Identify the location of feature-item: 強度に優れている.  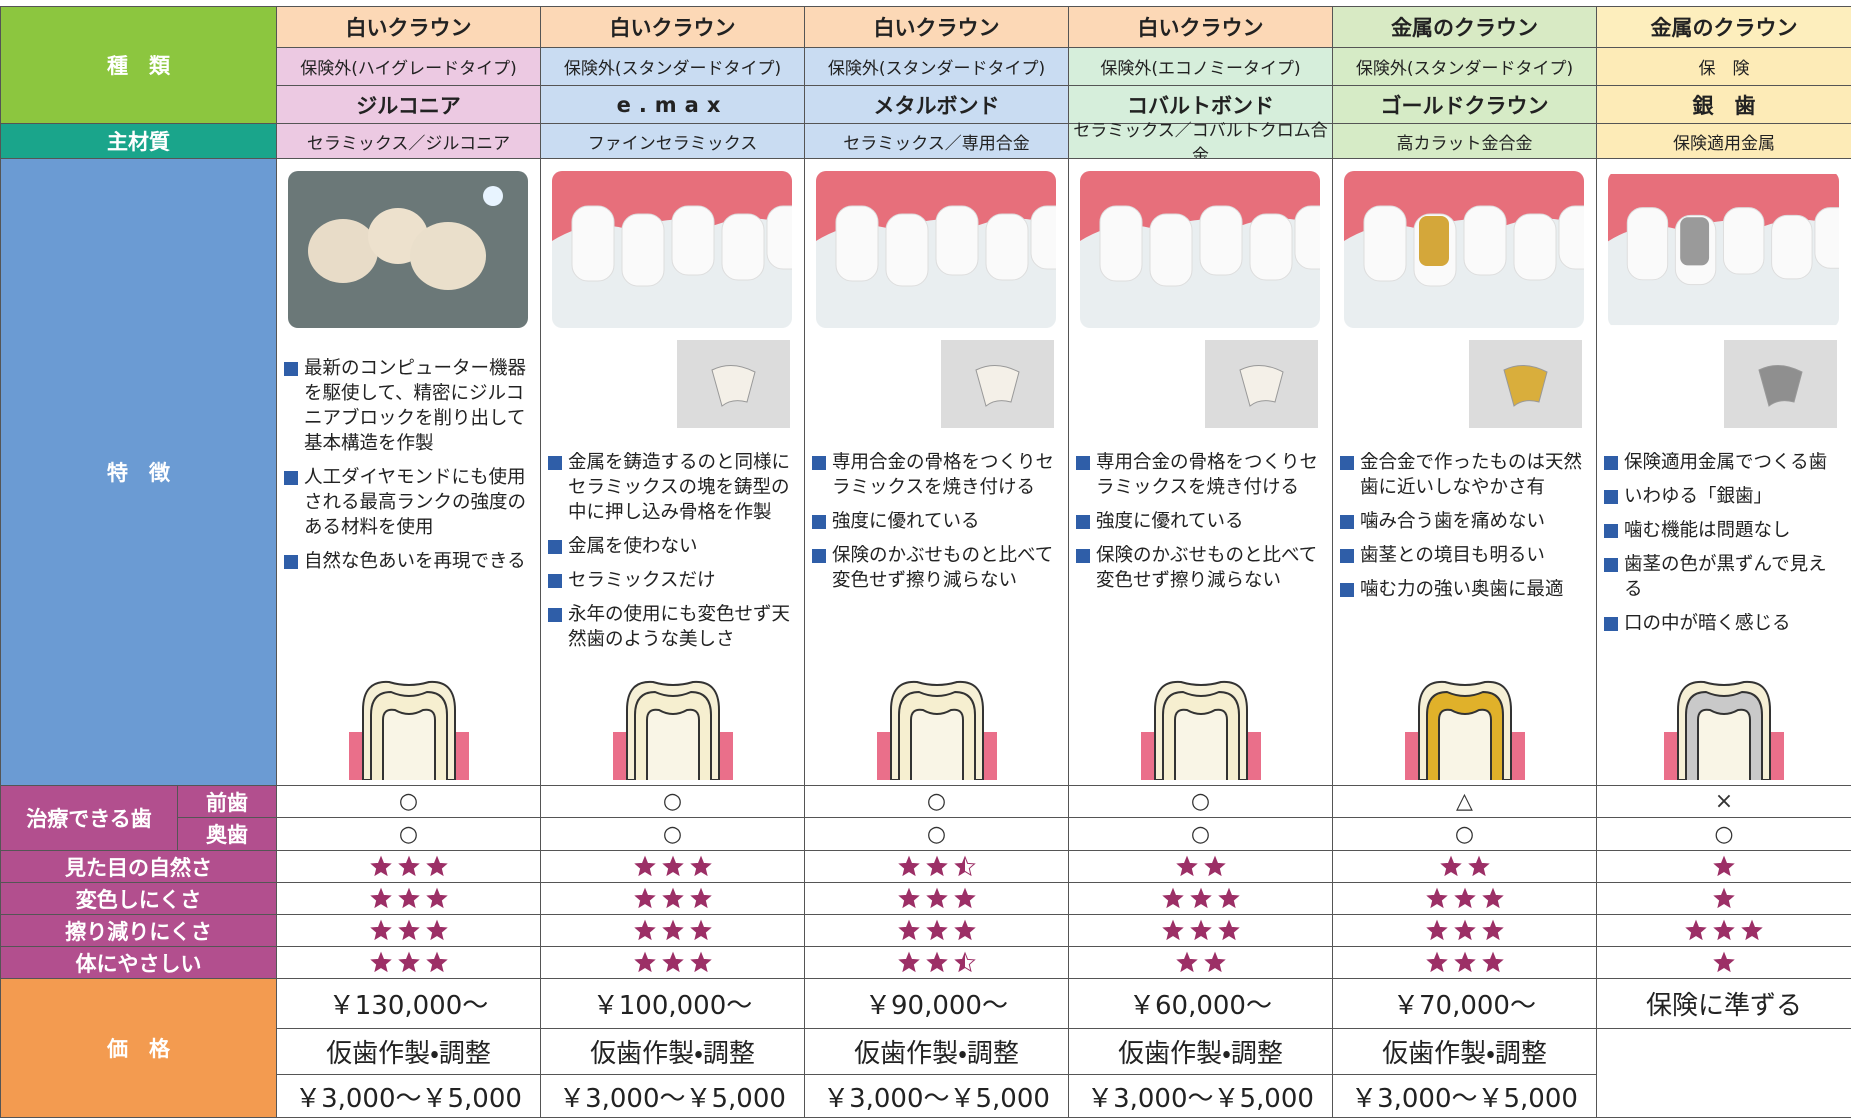
(1200, 521).